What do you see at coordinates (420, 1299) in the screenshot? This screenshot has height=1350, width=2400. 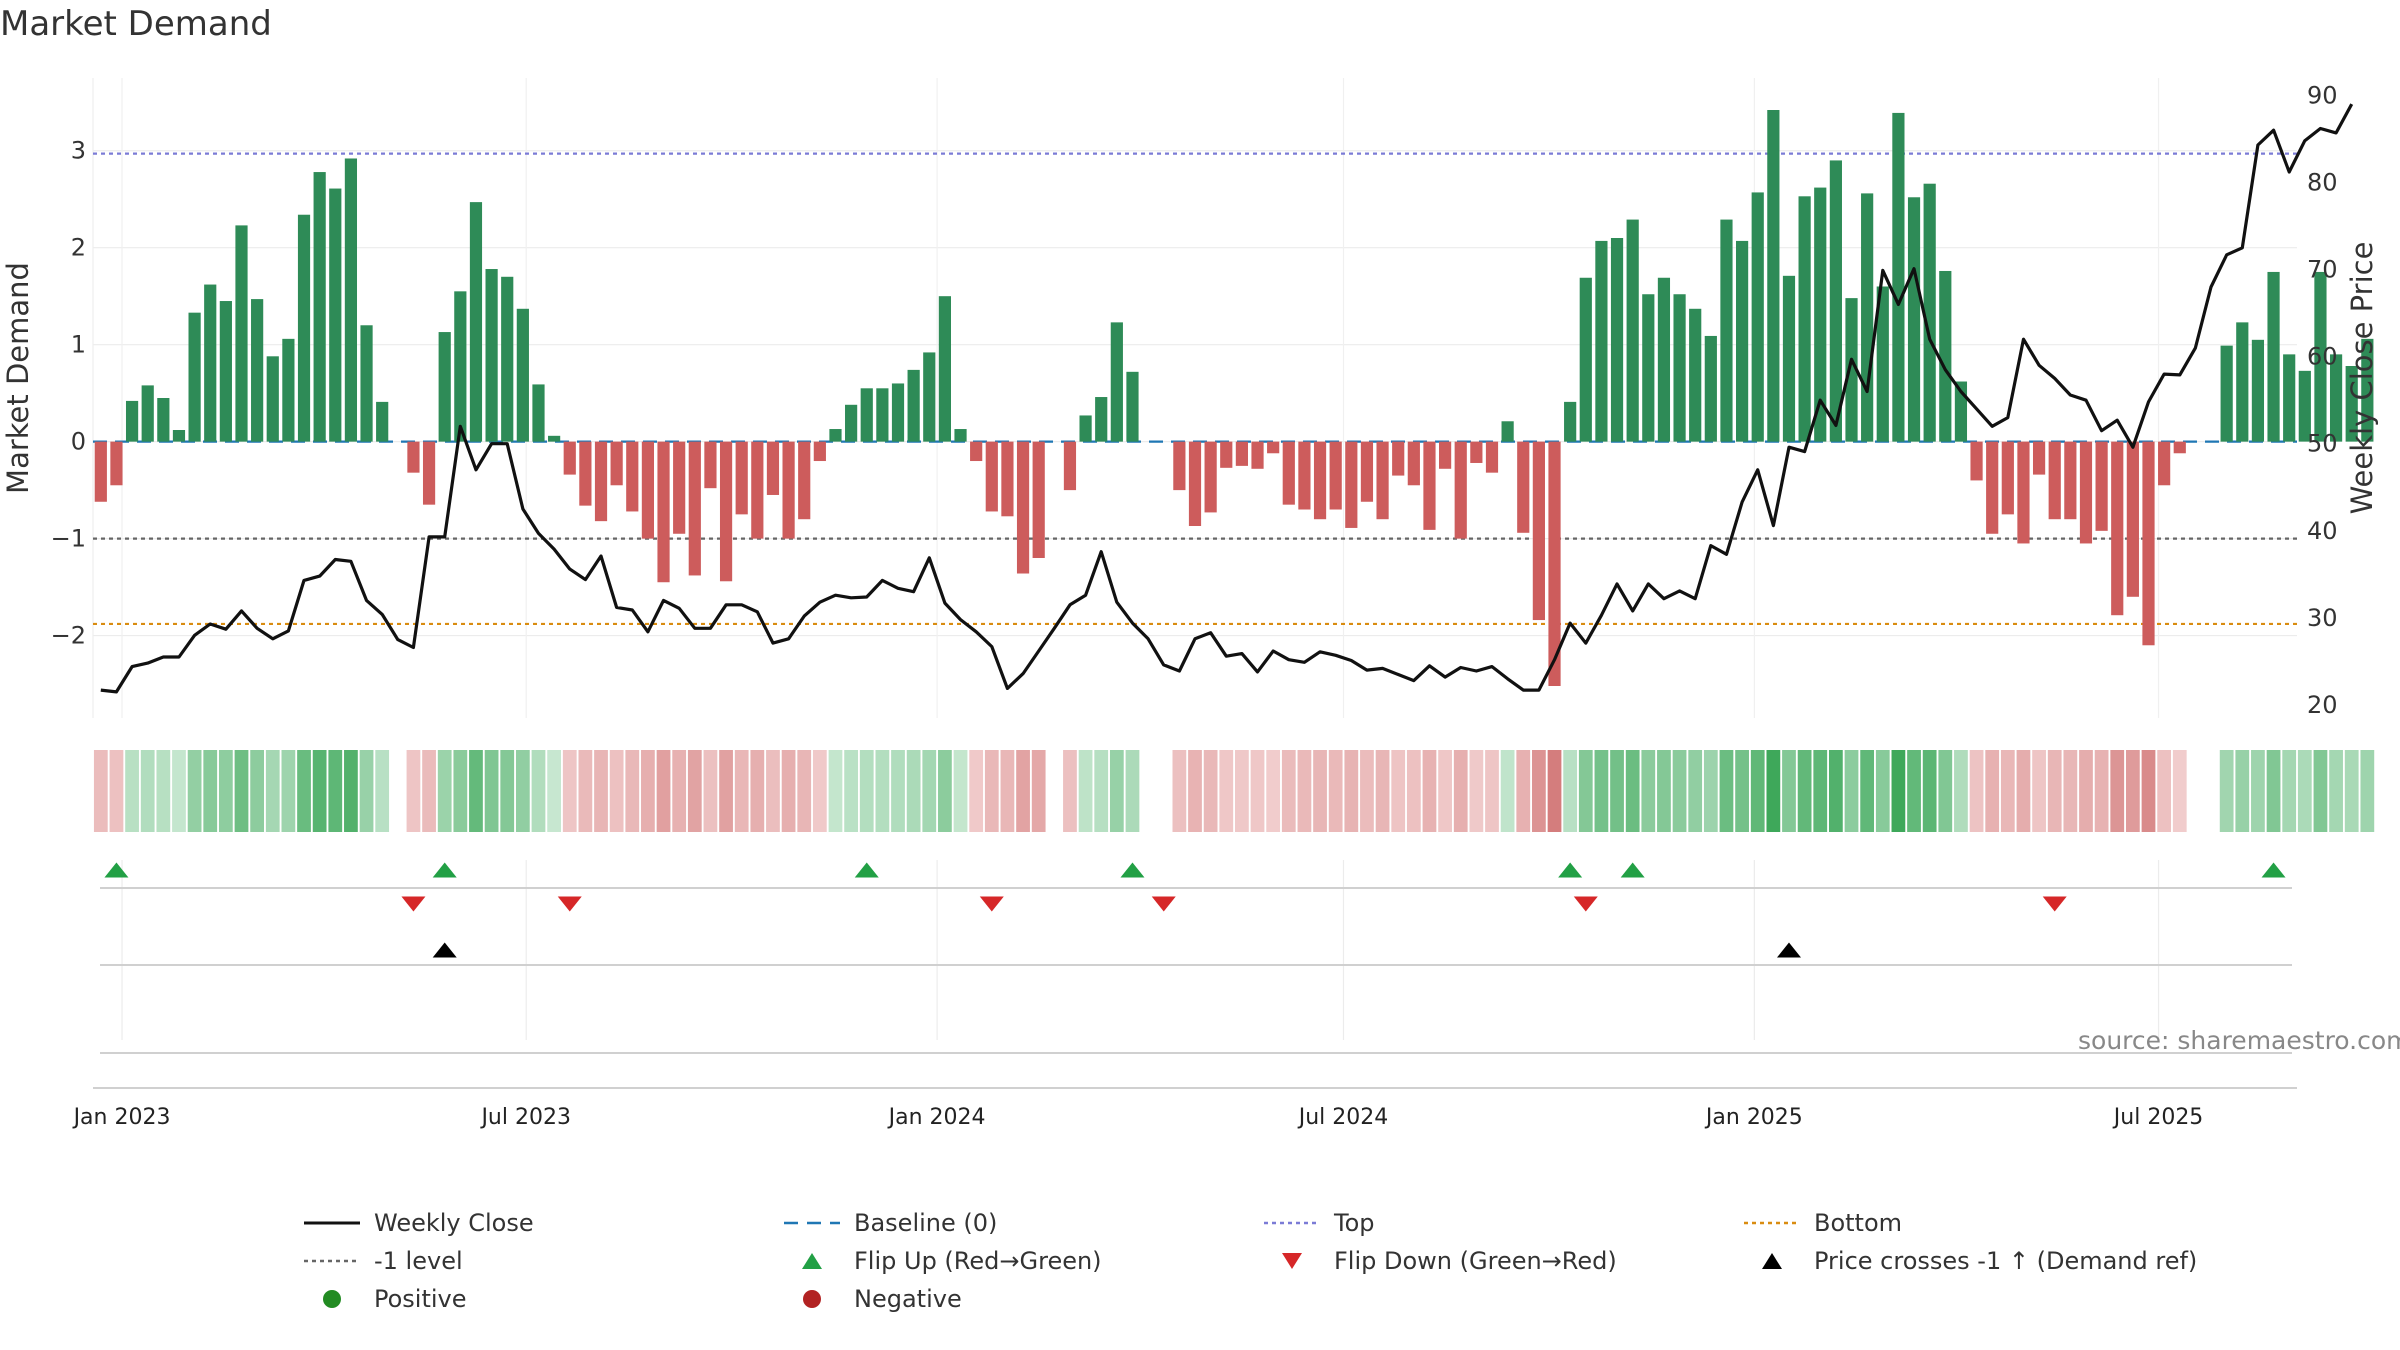 I see `legend-label: Positive` at bounding box center [420, 1299].